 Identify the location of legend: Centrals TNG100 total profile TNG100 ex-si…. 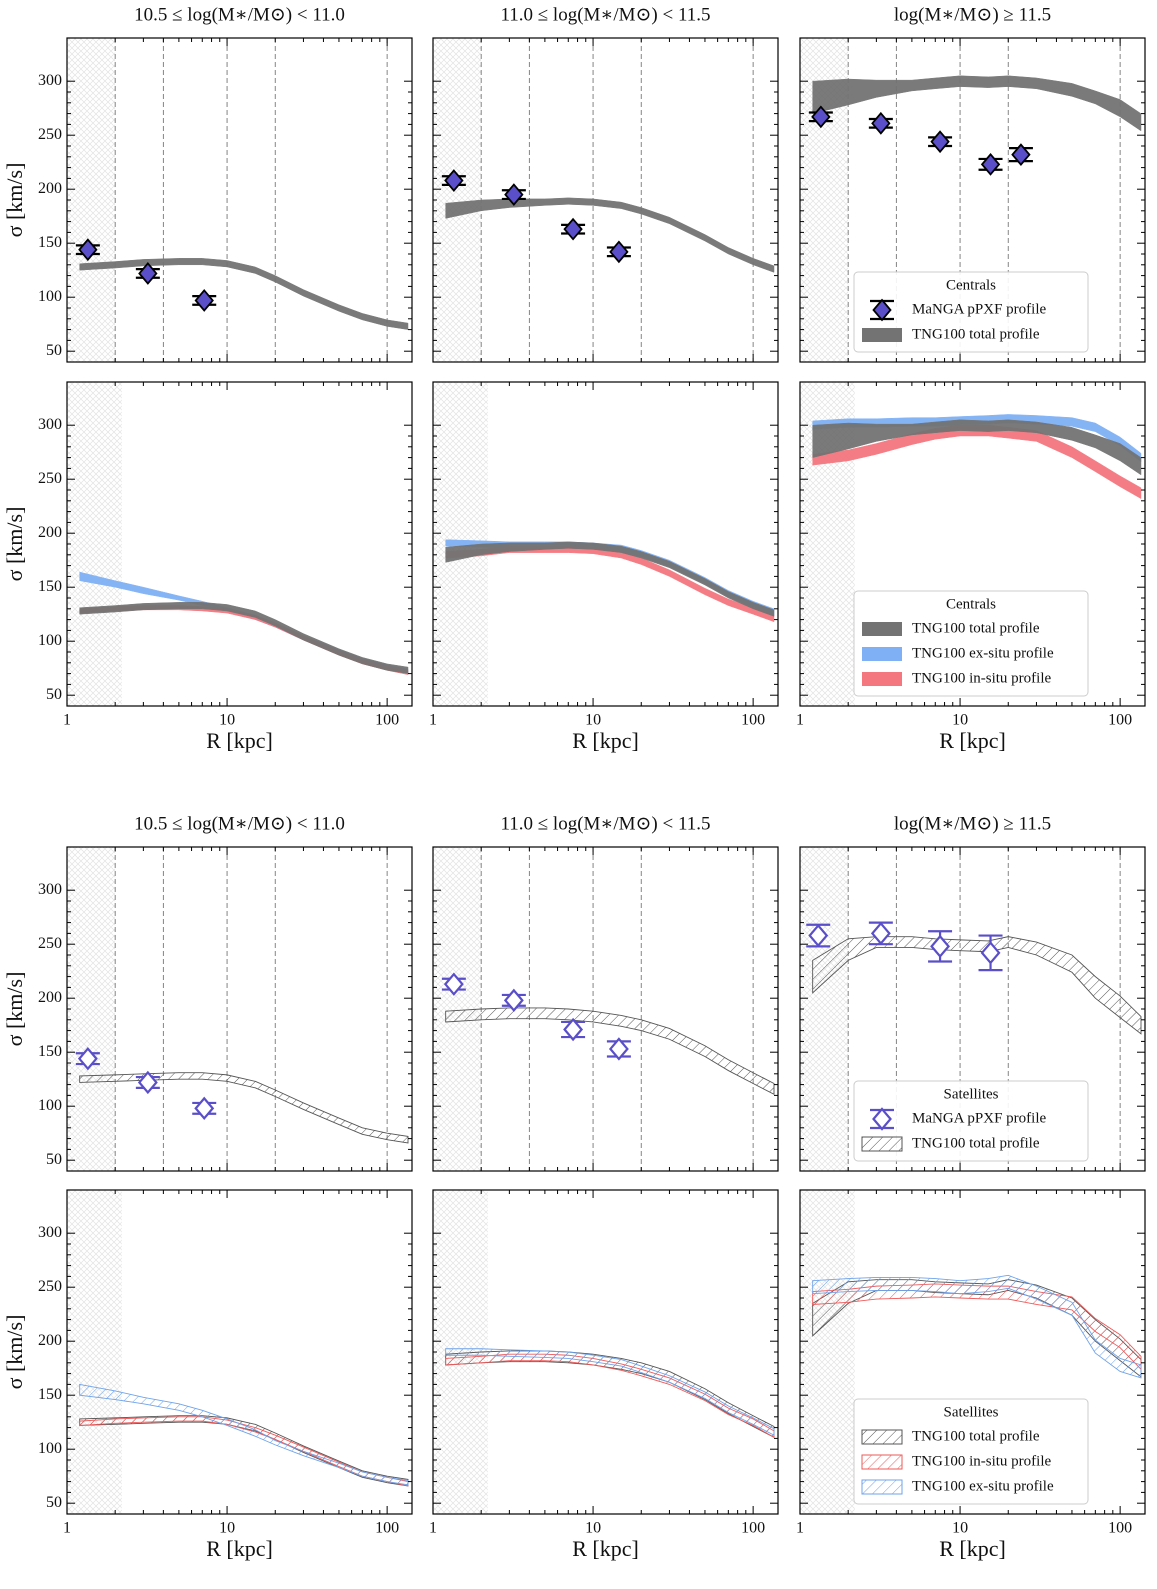
(971, 643).